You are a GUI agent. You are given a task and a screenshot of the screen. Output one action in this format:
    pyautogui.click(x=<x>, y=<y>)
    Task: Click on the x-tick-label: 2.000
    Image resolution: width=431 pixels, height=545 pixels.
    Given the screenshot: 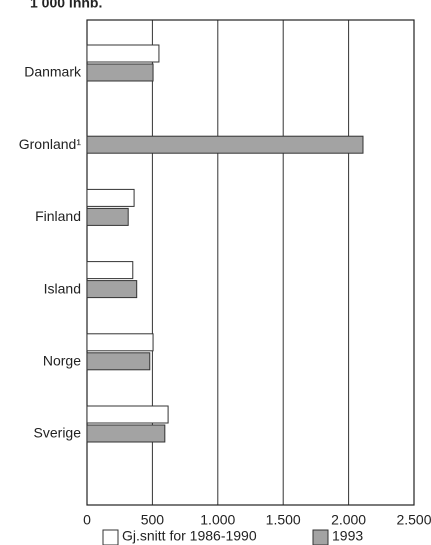 What is the action you would take?
    pyautogui.click(x=348, y=520)
    